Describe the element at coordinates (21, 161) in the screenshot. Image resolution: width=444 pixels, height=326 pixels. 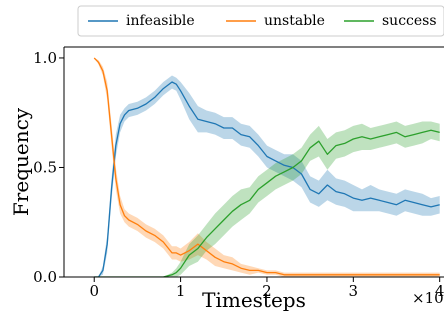
I see `y-axis-title: Frequency` at that location.